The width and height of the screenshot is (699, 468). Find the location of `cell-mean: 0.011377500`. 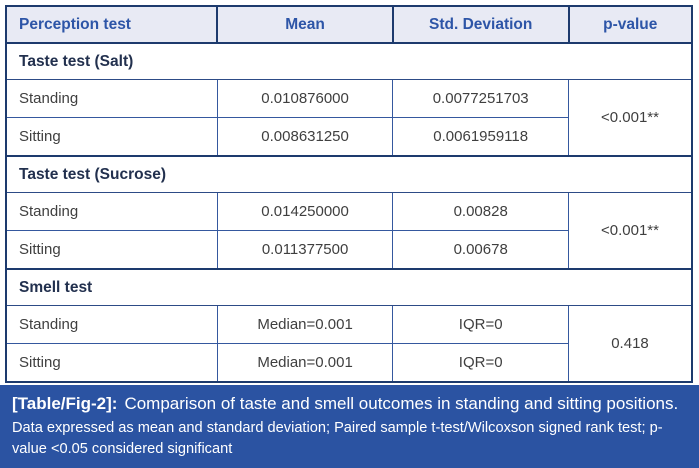

cell-mean: 0.011377500 is located at coordinates (305, 250).